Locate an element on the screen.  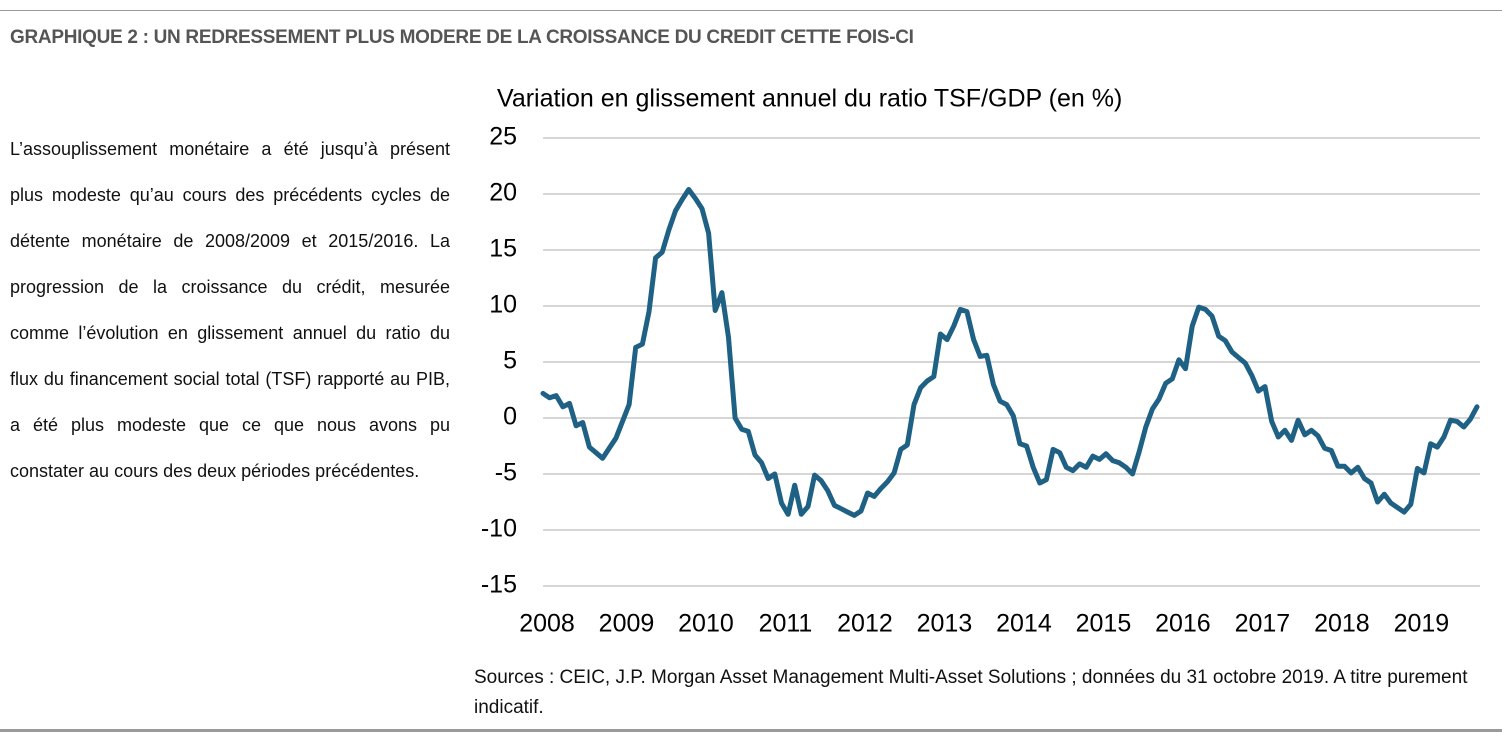
x-tick-label: 2016 is located at coordinates (1183, 624).